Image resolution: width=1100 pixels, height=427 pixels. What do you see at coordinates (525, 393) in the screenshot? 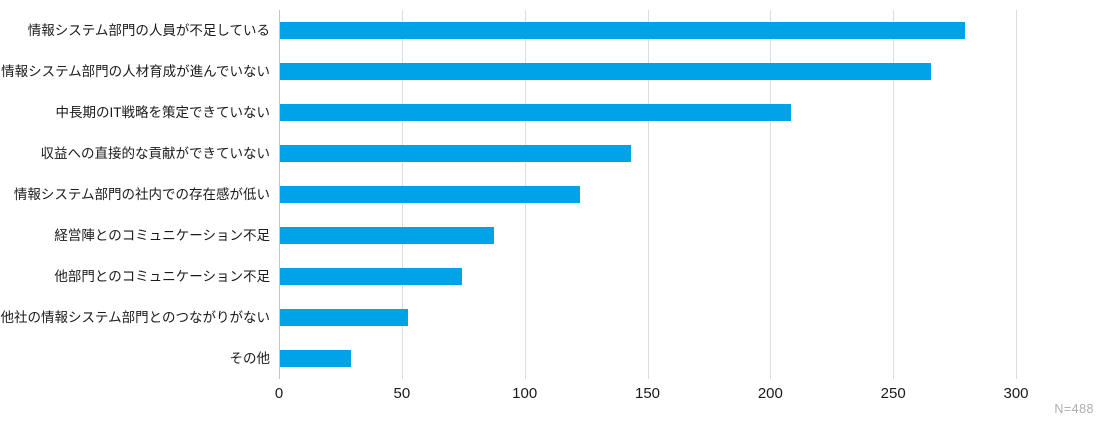
I see `x-tick-label: 100` at bounding box center [525, 393].